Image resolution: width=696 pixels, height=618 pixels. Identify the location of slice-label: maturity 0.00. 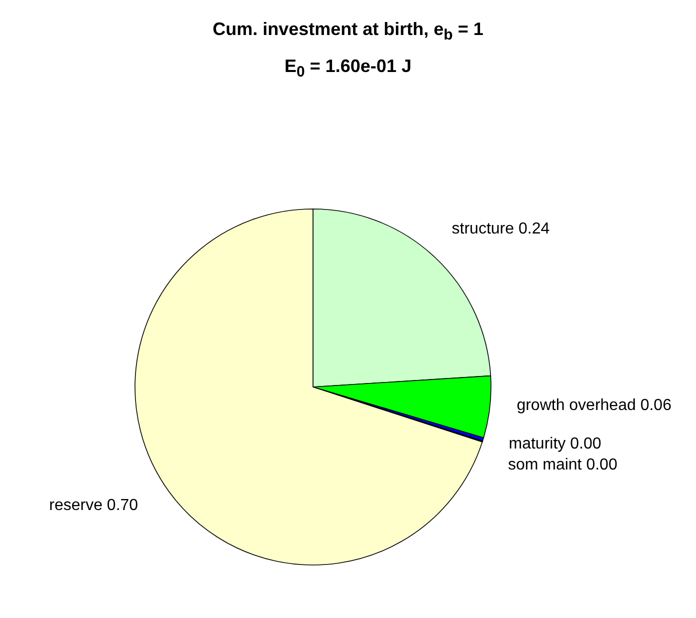
(555, 443).